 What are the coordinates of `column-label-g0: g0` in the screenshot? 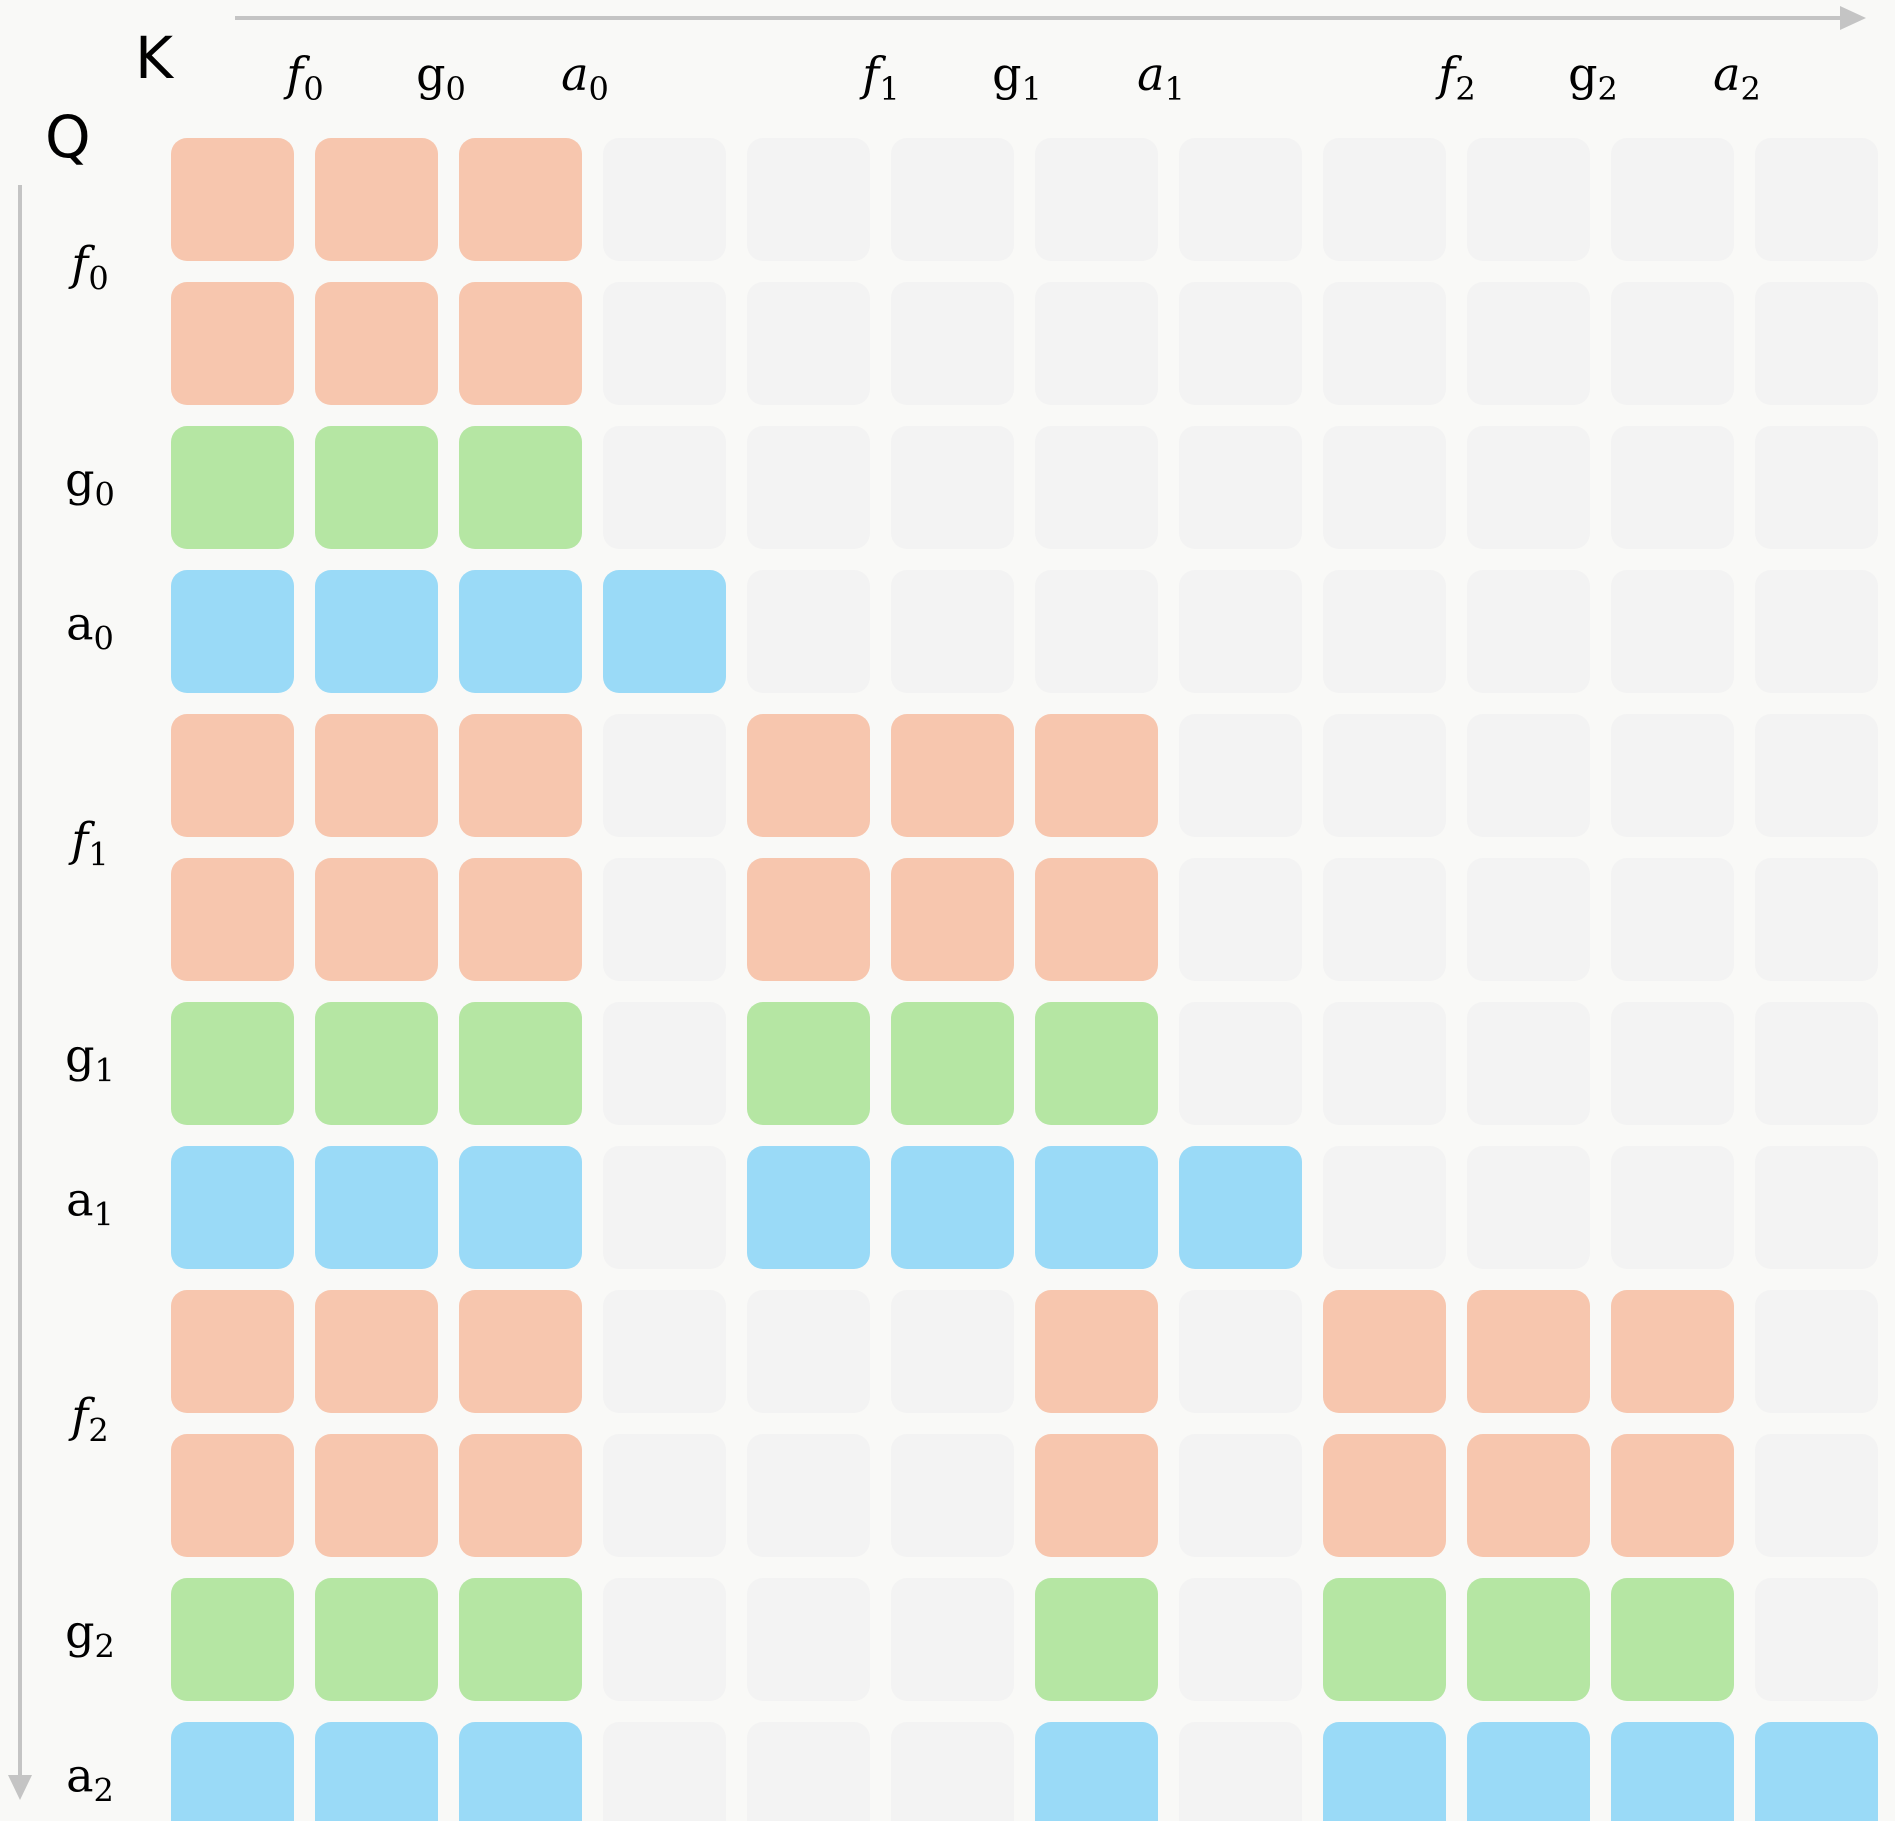 It's located at (441, 77).